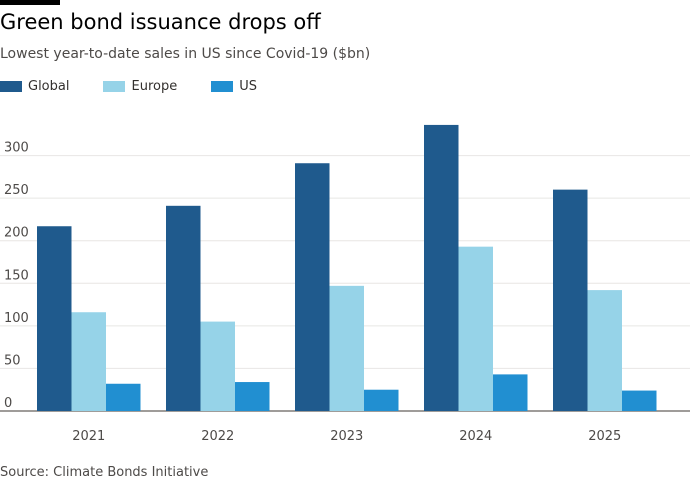 This screenshot has height=500, width=700. Describe the element at coordinates (222, 86) in the screenshot. I see `legend-swatch-us` at that location.